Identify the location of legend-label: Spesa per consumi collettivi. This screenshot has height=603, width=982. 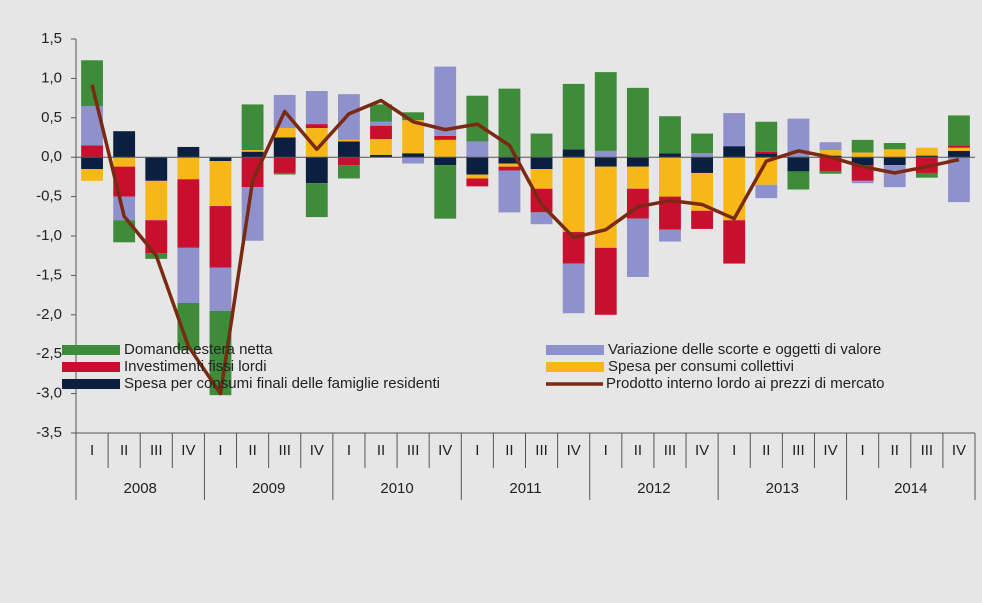
(701, 366).